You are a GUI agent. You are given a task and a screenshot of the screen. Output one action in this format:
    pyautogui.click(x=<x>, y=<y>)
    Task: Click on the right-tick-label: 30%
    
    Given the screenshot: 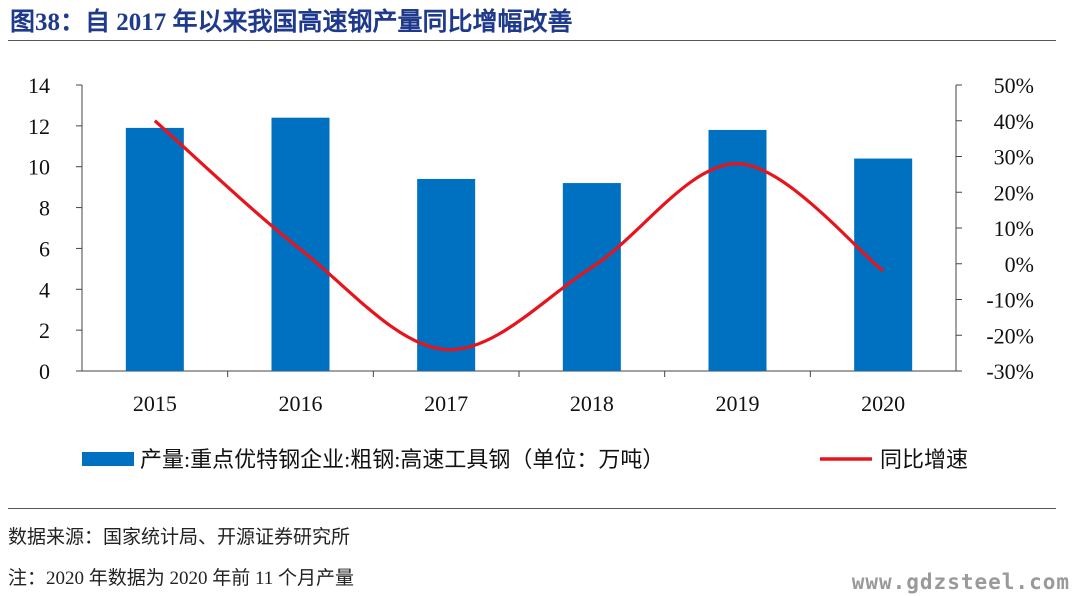 What is the action you would take?
    pyautogui.click(x=1014, y=157)
    